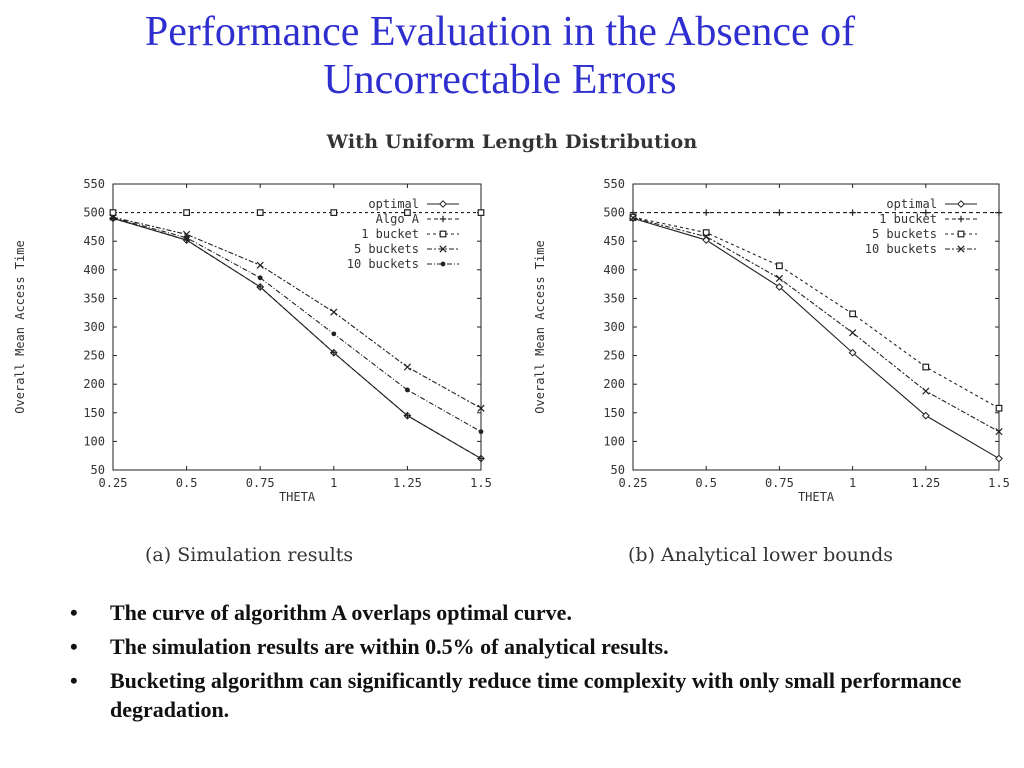 This screenshot has width=1024, height=768. I want to click on y-tick-label: 300, so click(614, 327).